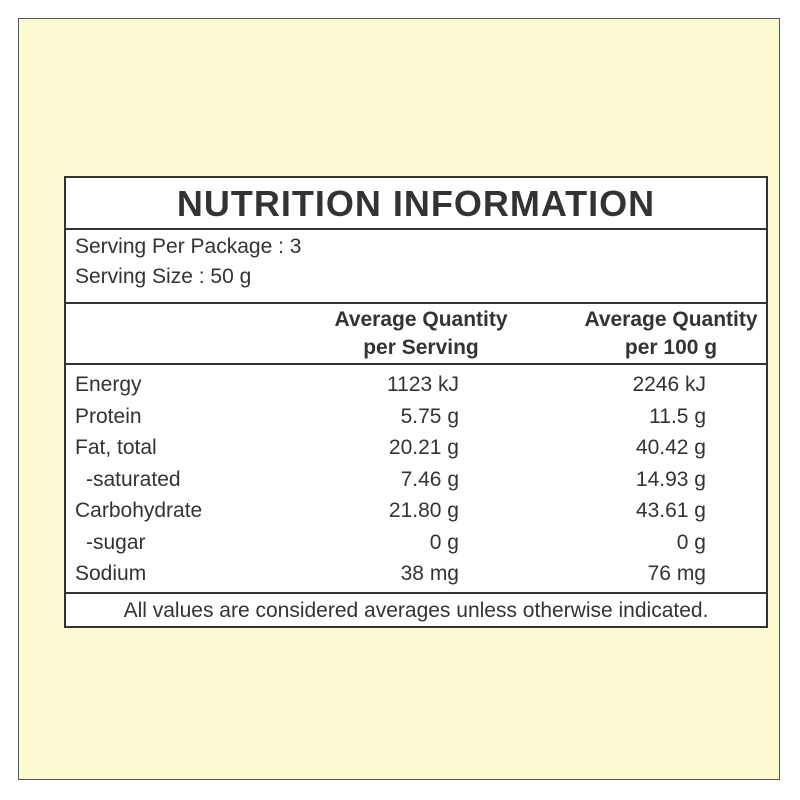  What do you see at coordinates (108, 416) in the screenshot?
I see `nutrient-name: Protein` at bounding box center [108, 416].